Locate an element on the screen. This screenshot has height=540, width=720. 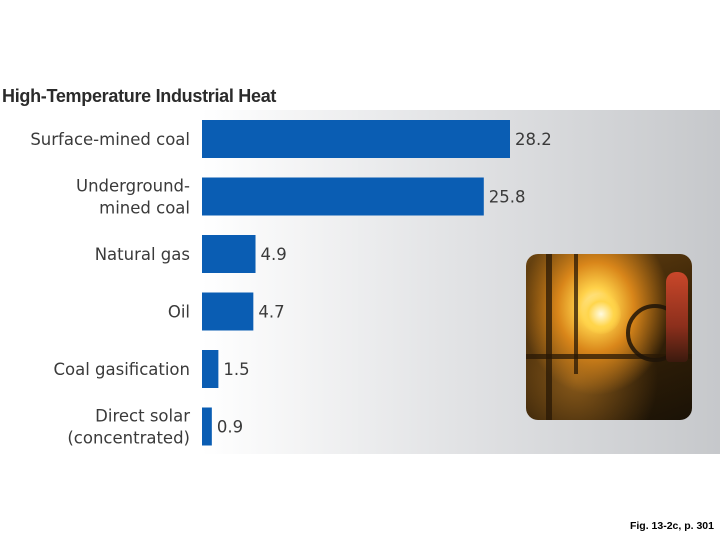
category-label-5-line-0: Direct solar is located at coordinates (142, 416).